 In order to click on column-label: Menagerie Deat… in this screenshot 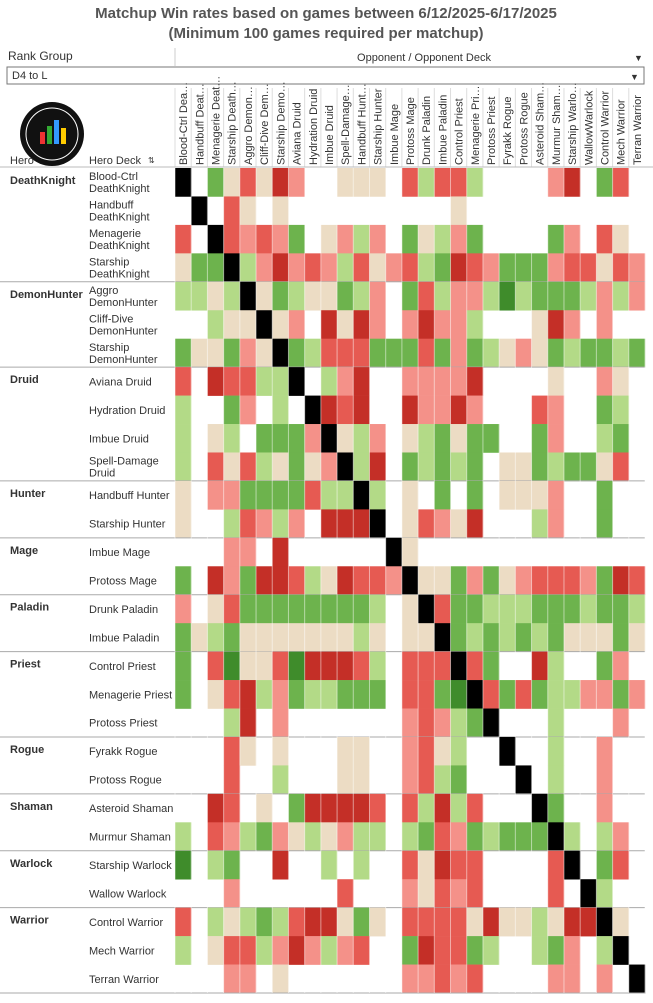, I will do `click(217, 120)`.